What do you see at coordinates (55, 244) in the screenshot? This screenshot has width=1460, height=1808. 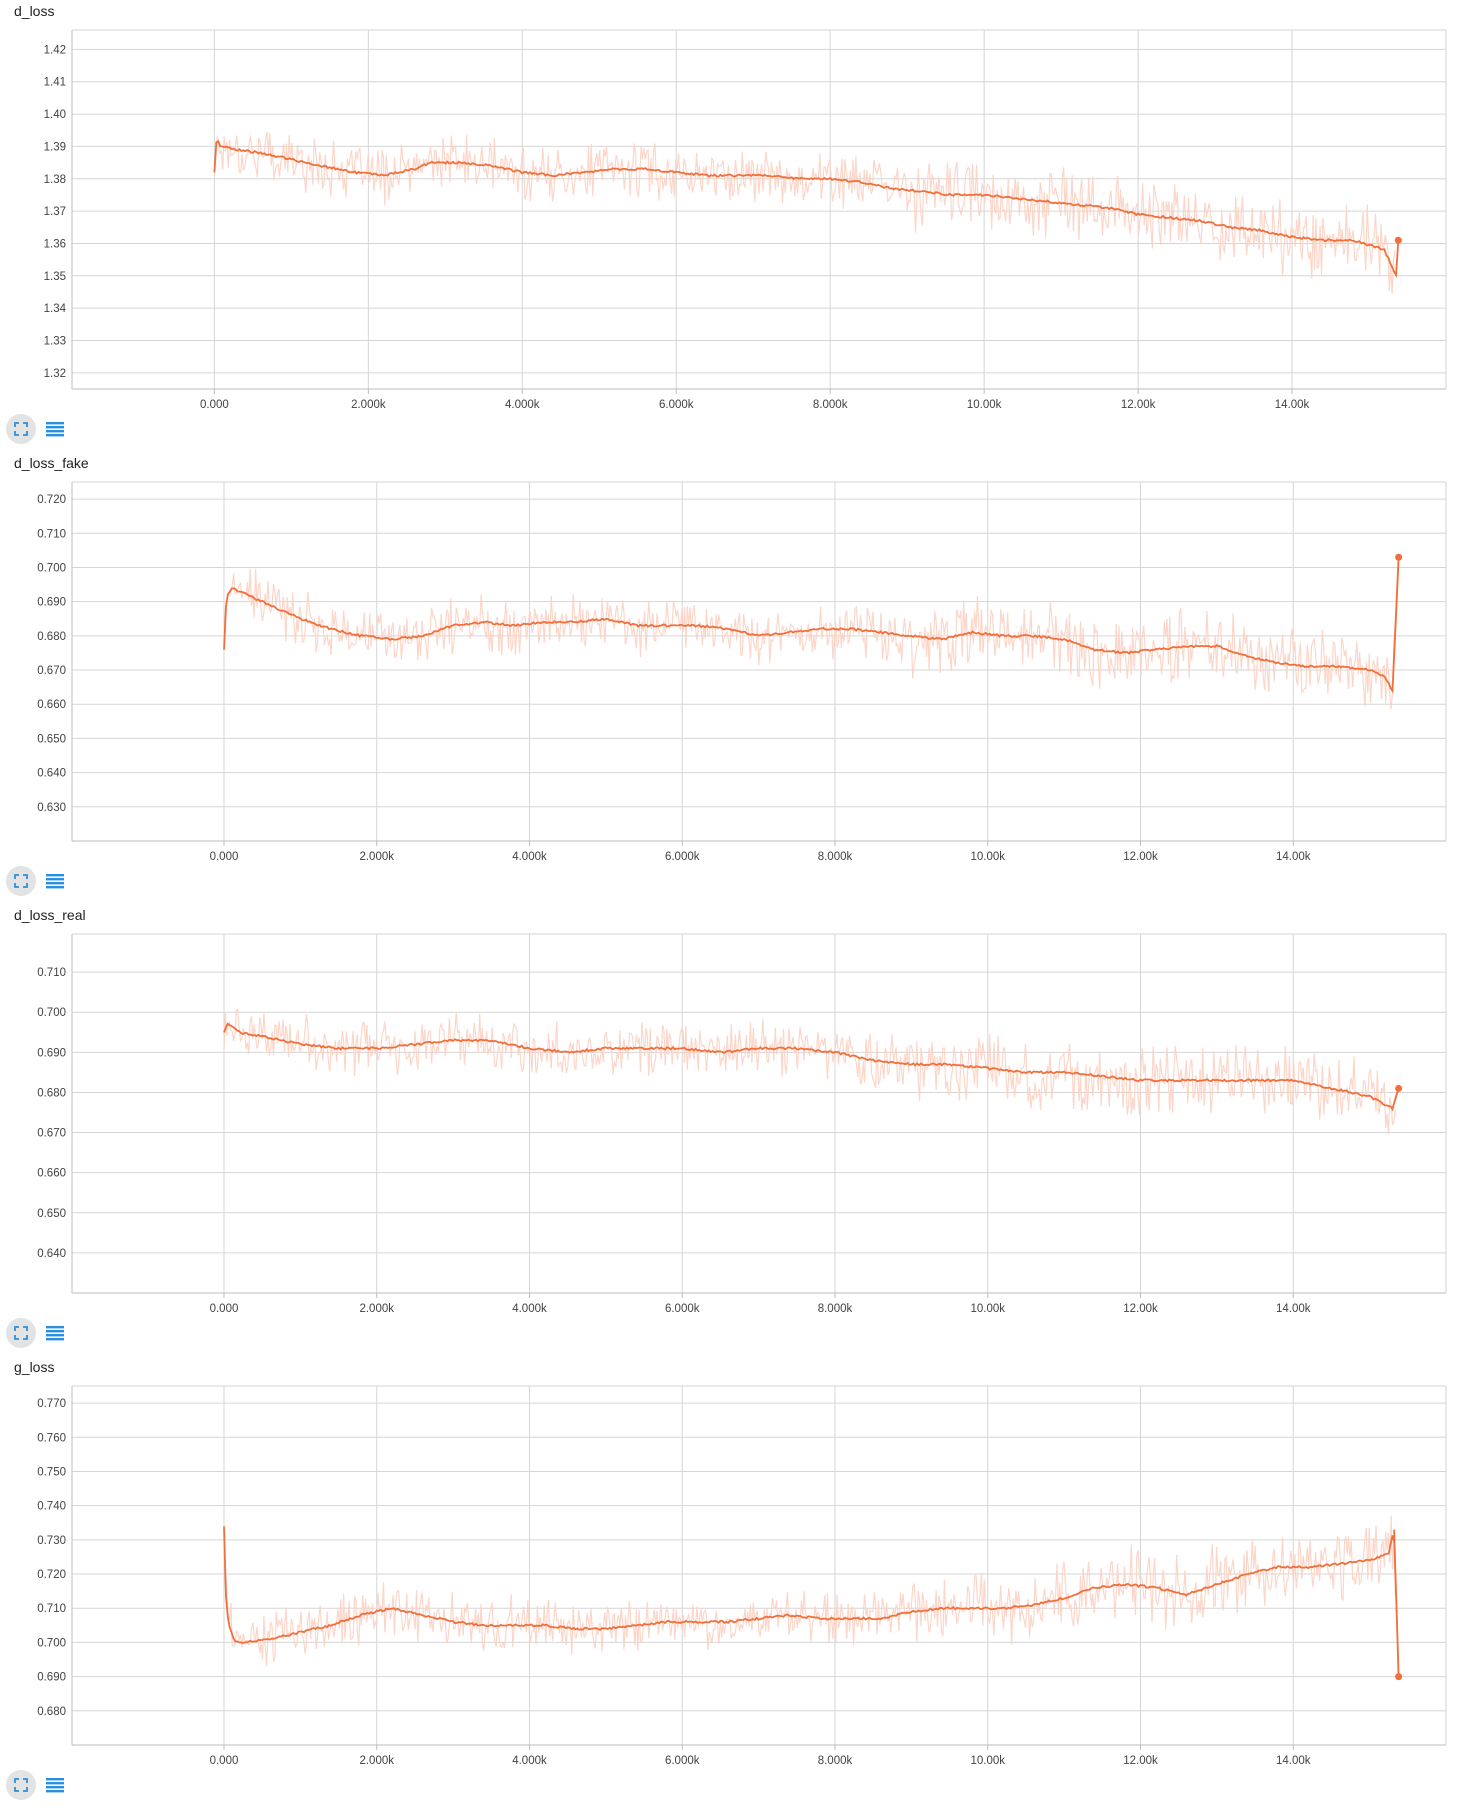 I see `y-tick-label: 1.36` at bounding box center [55, 244].